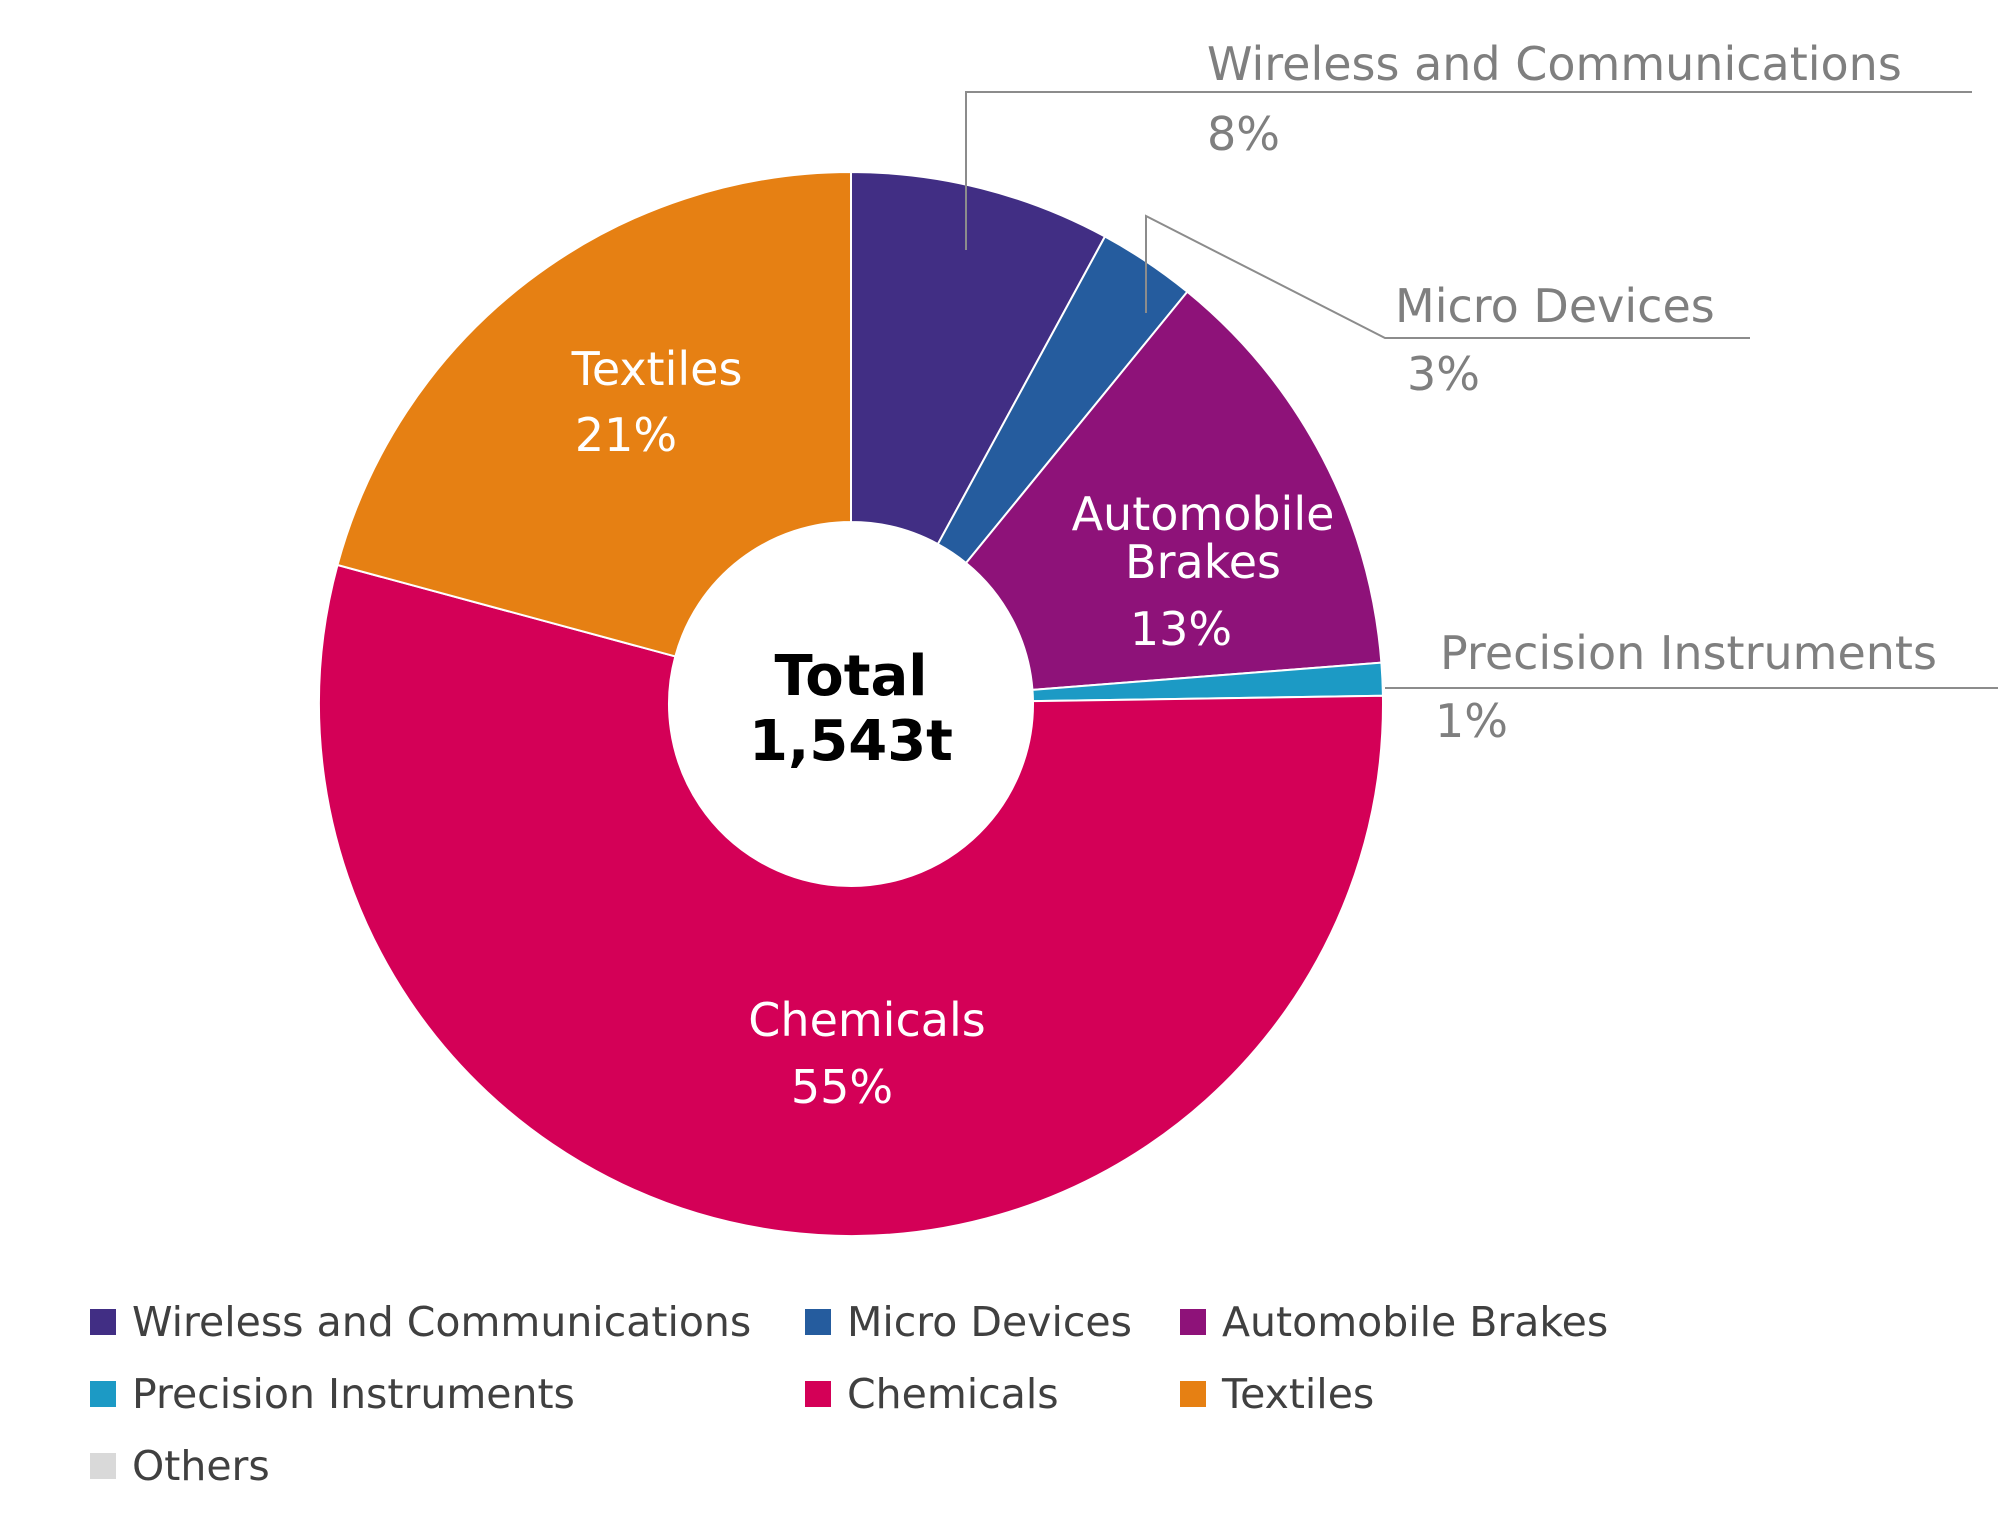 The width and height of the screenshot is (1998, 1515). Describe the element at coordinates (103, 1322) in the screenshot. I see `legend-swatch-wireless-and-communications` at that location.